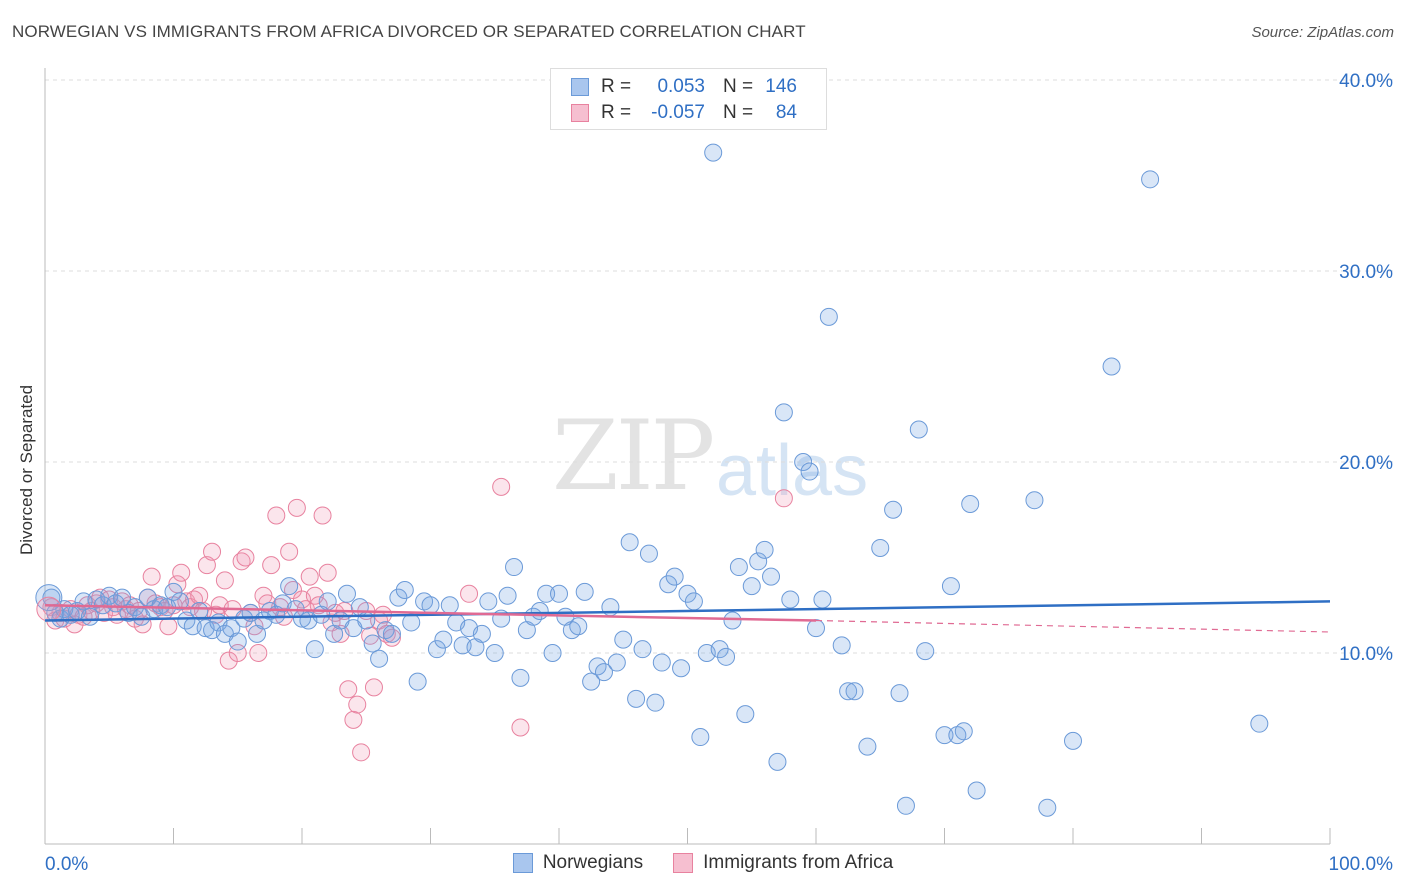 This screenshot has width=1406, height=892. What do you see at coordinates (66, 864) in the screenshot?
I see `x-tick-label: 0.0%` at bounding box center [66, 864].